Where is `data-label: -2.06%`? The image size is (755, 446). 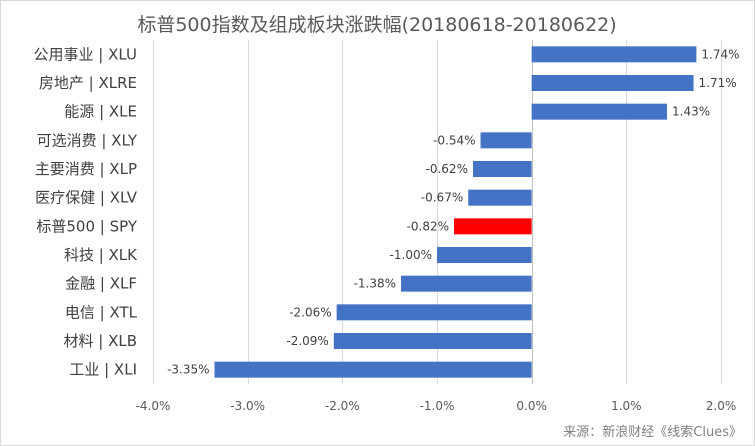 data-label: -2.06% is located at coordinates (310, 312).